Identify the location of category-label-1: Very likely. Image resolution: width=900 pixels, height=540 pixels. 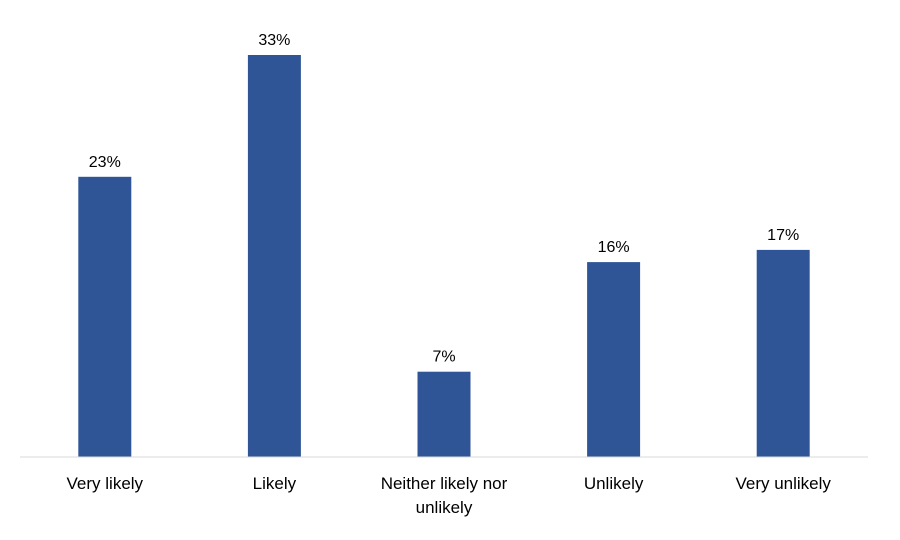
(105, 483).